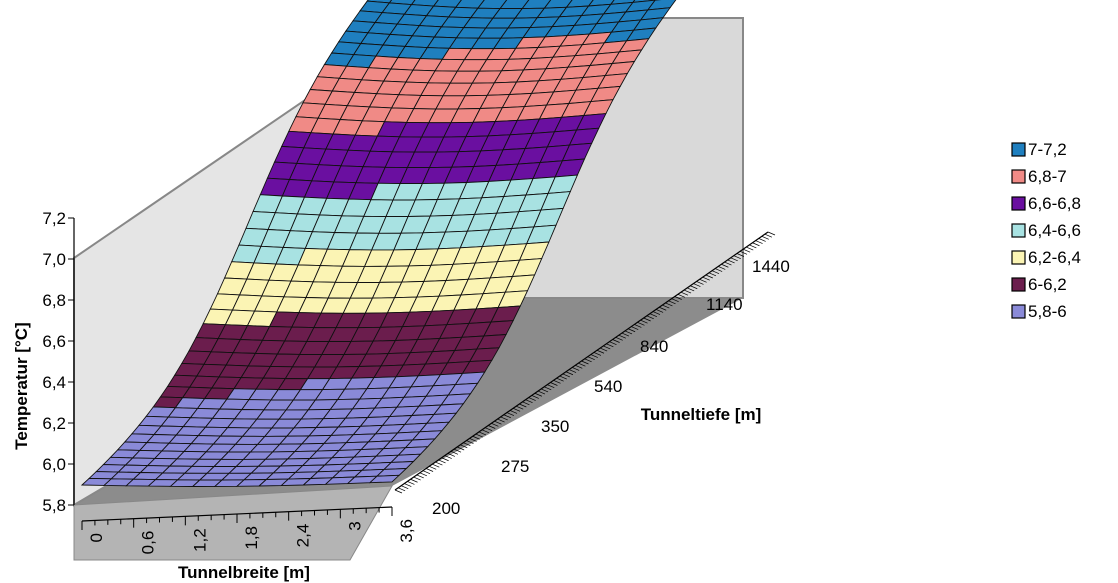 This screenshot has width=1118, height=583. Describe the element at coordinates (248, 530) in the screenshot. I see `x-axis: 0 0,6 1,2 1,8 2,4 3 3,6` at that location.